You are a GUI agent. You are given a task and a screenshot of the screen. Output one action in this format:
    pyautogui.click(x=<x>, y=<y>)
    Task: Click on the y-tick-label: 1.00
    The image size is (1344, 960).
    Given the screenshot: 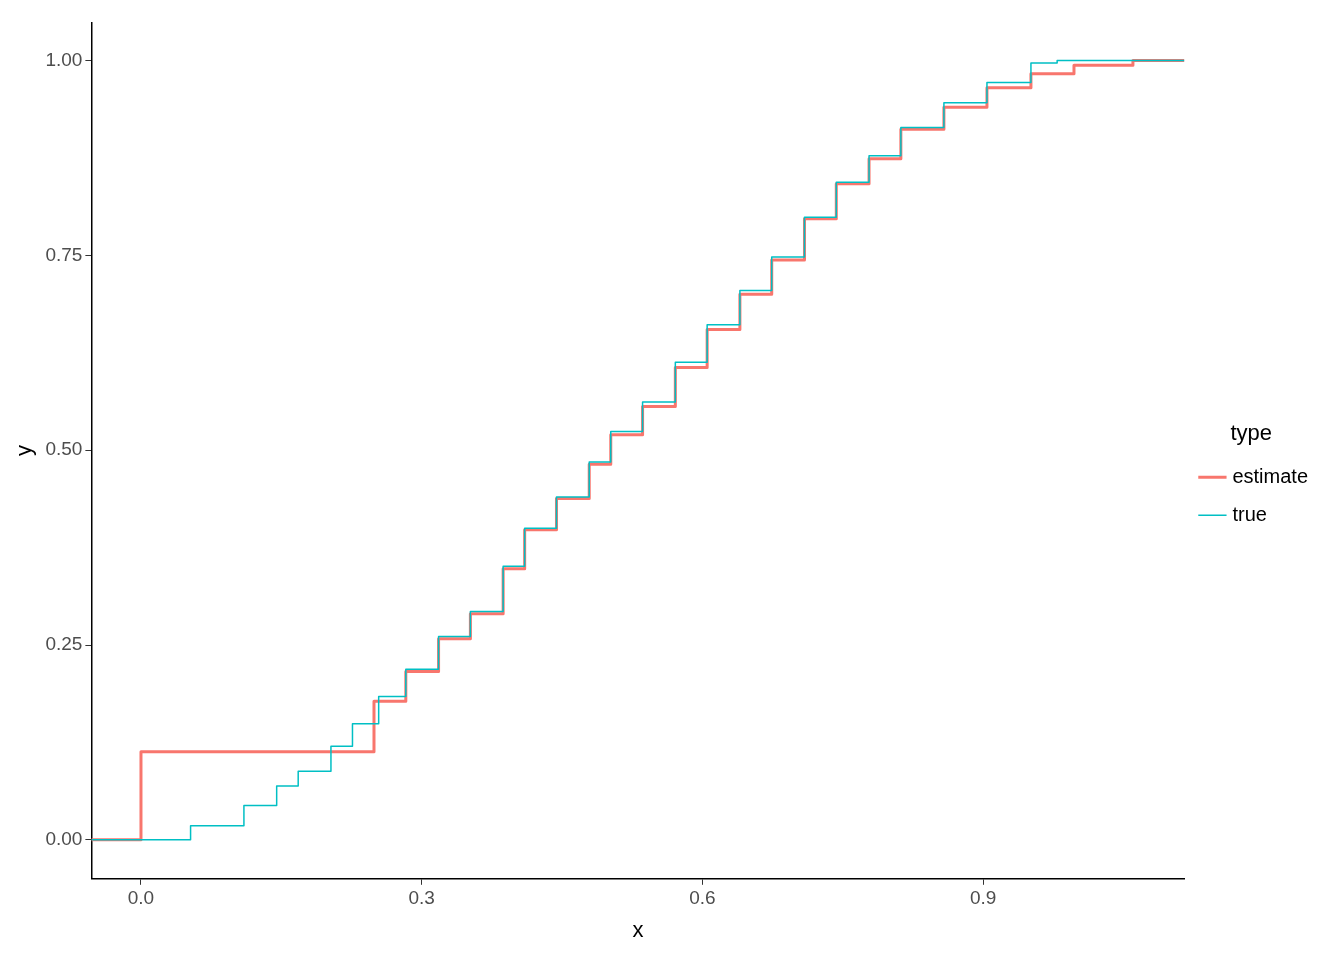 What is the action you would take?
    pyautogui.click(x=64, y=59)
    